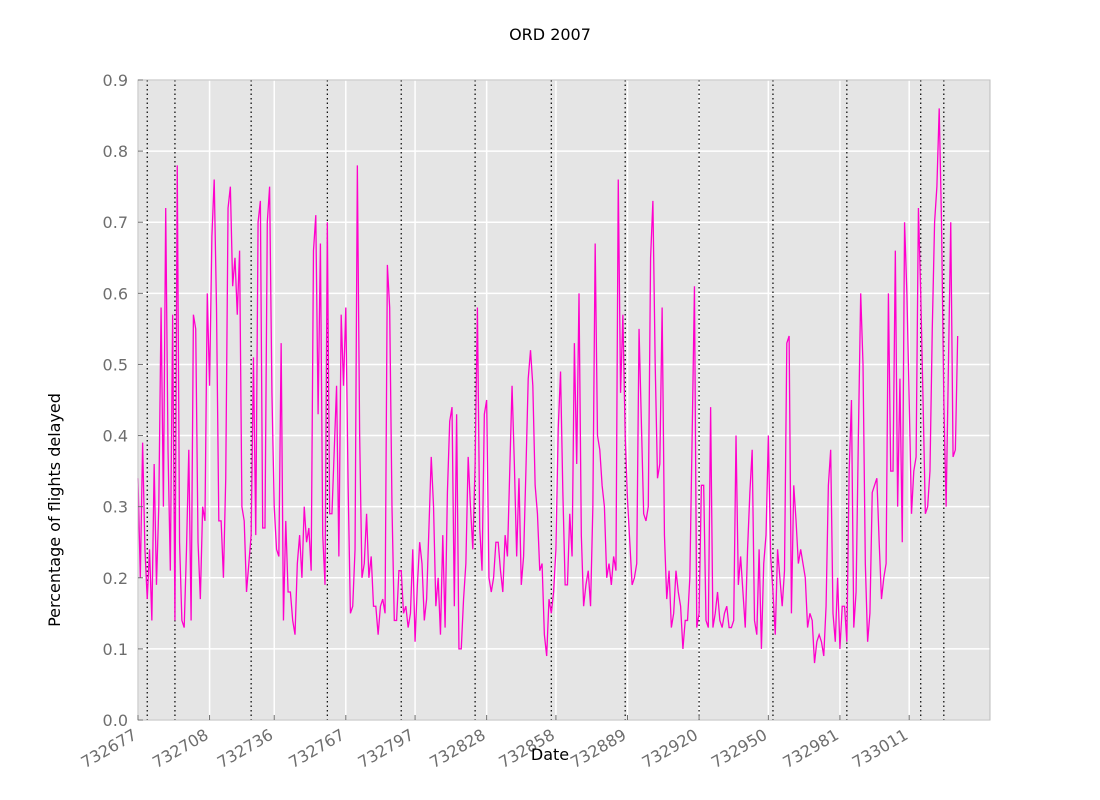  Describe the element at coordinates (386, 748) in the screenshot. I see `x-tick-label: 732797` at that location.